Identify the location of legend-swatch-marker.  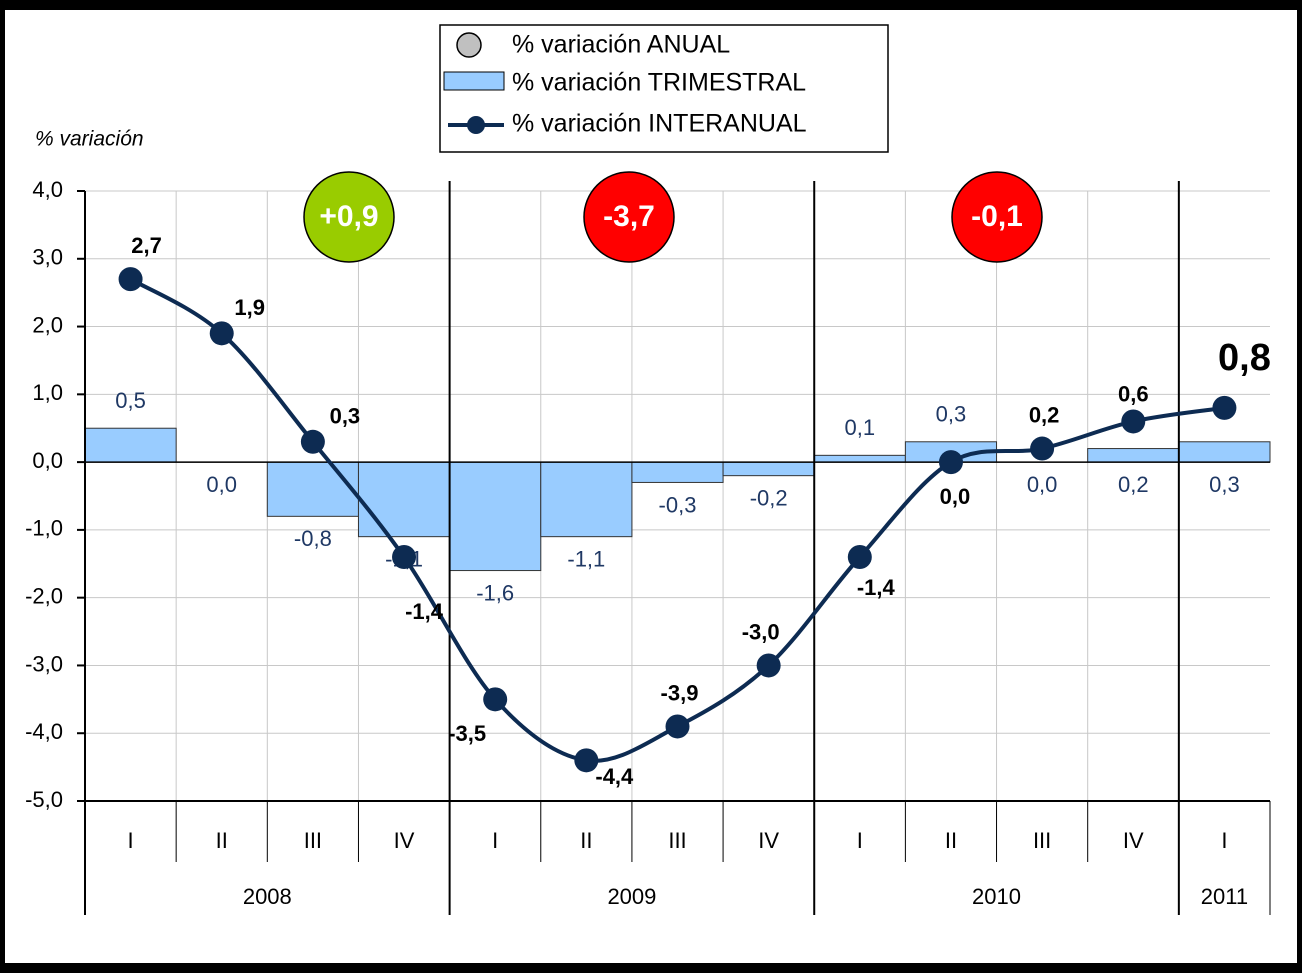
(476, 125).